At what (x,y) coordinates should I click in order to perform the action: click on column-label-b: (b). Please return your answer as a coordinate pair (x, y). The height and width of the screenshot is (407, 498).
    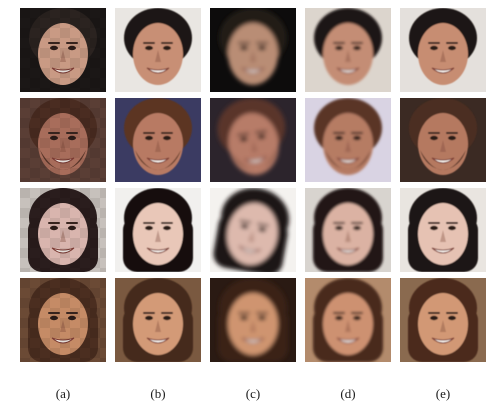
    Looking at the image, I should click on (158, 393).